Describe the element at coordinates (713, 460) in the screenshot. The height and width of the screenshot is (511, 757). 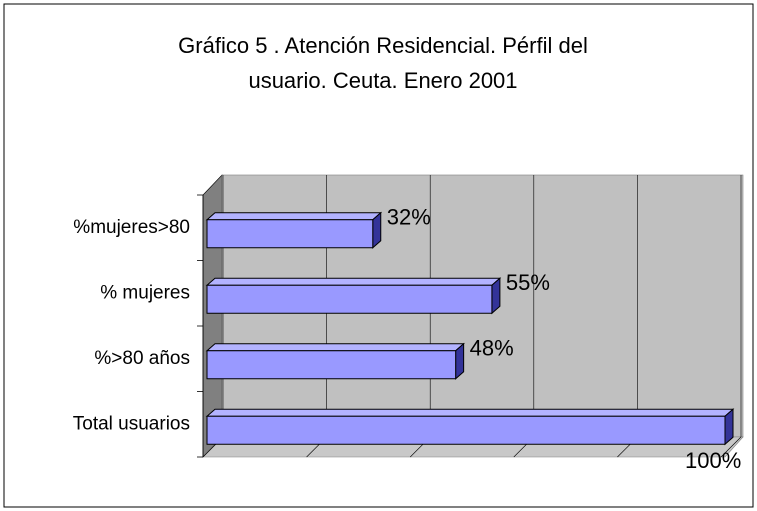
I see `data-label: 100%` at that location.